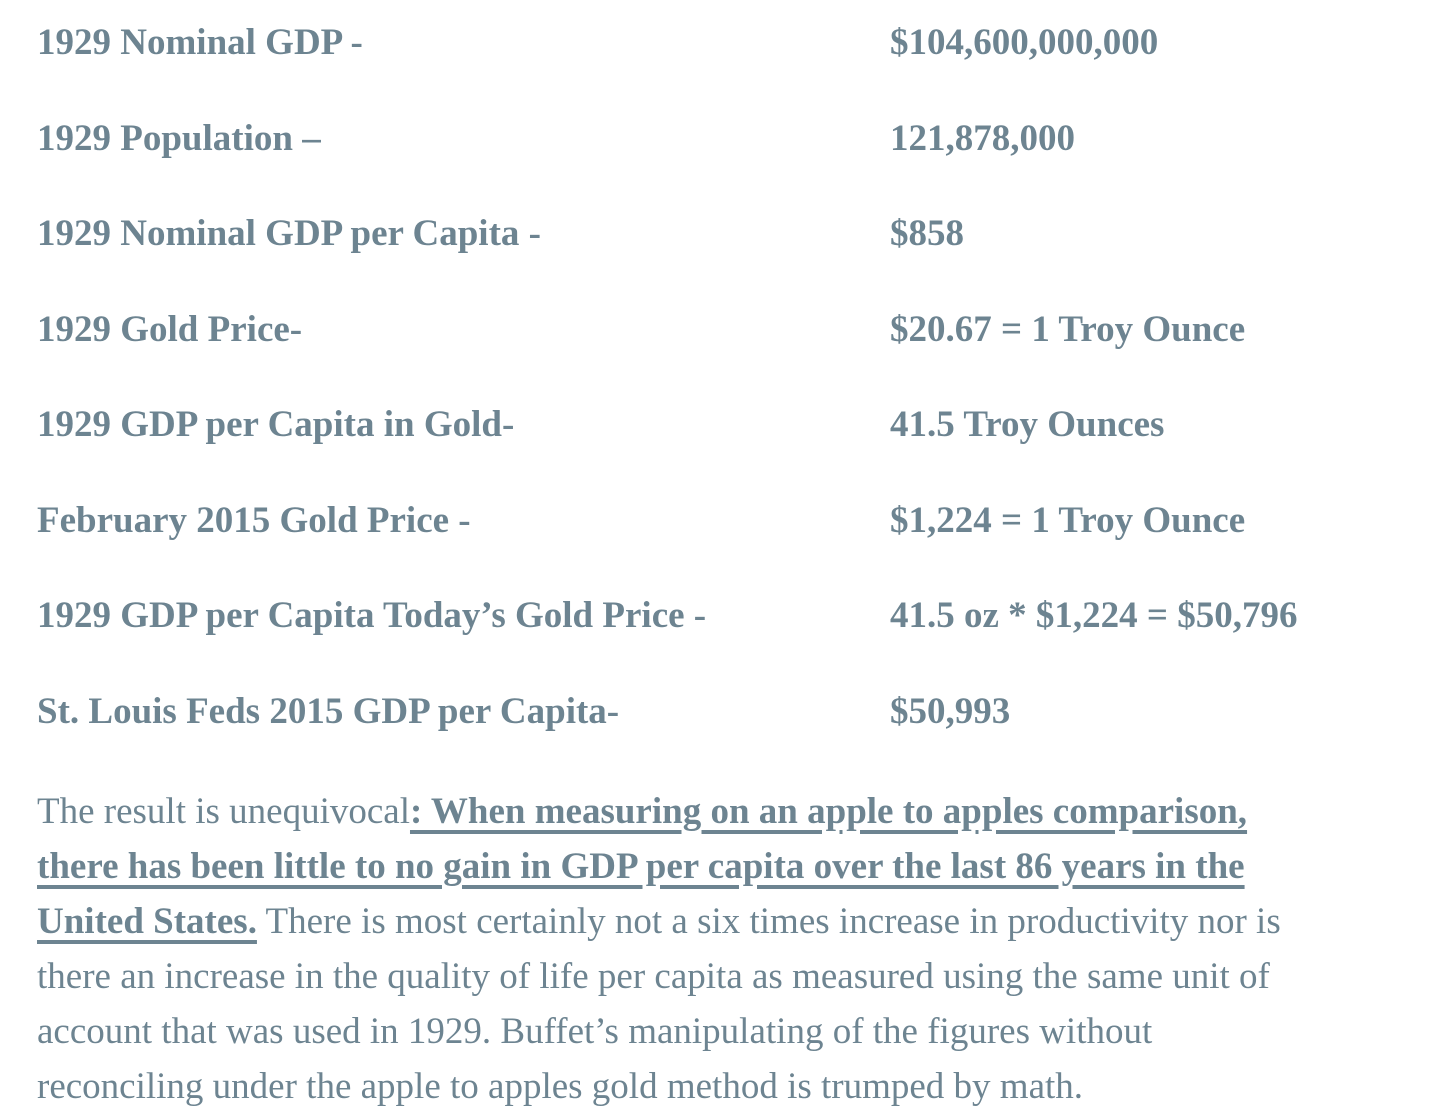 The width and height of the screenshot is (1431, 1120). What do you see at coordinates (1094, 615) in the screenshot?
I see `stat-value: 41.5 oz * $1,224 = $50,796` at bounding box center [1094, 615].